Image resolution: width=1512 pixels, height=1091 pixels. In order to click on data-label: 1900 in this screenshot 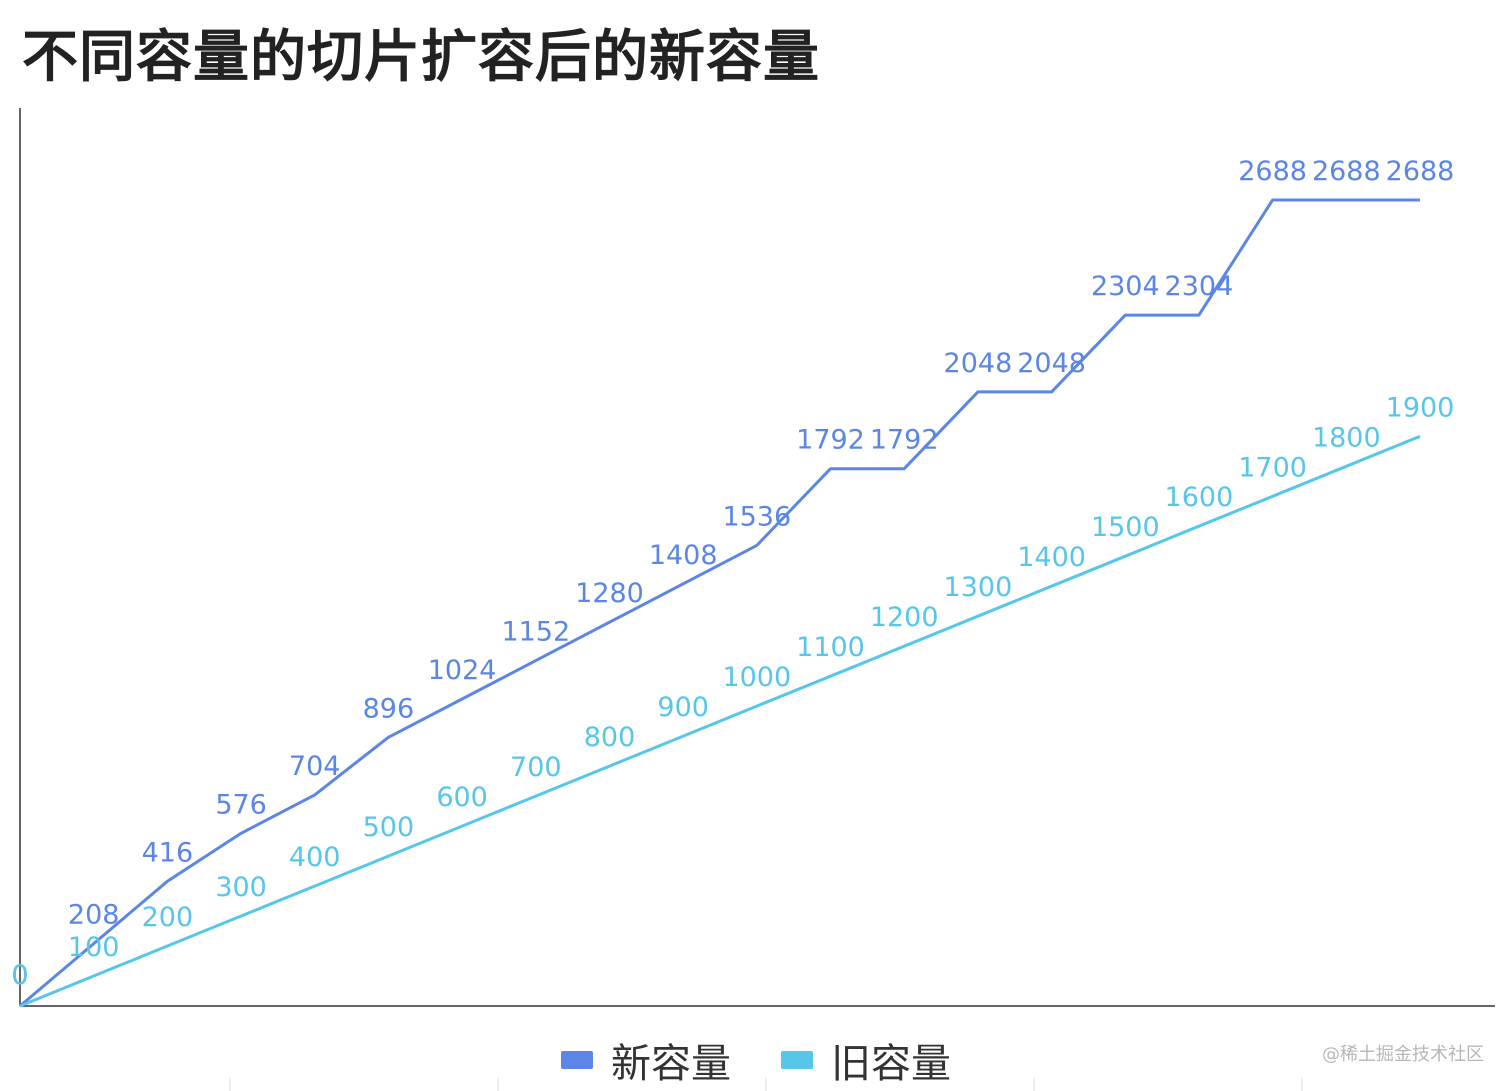, I will do `click(1420, 407)`.